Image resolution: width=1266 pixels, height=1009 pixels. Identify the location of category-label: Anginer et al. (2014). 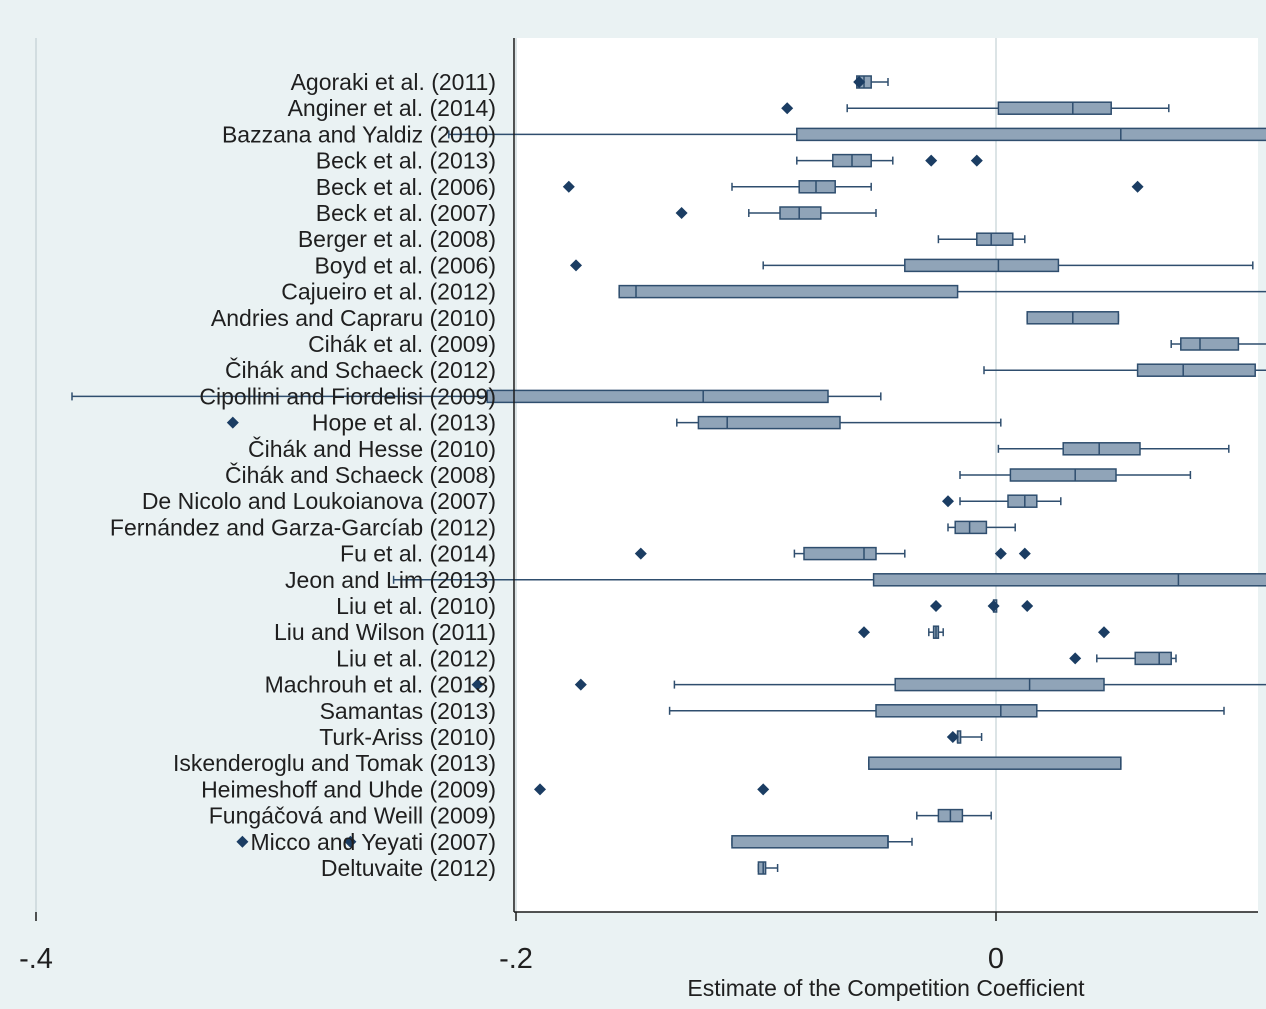
(392, 108).